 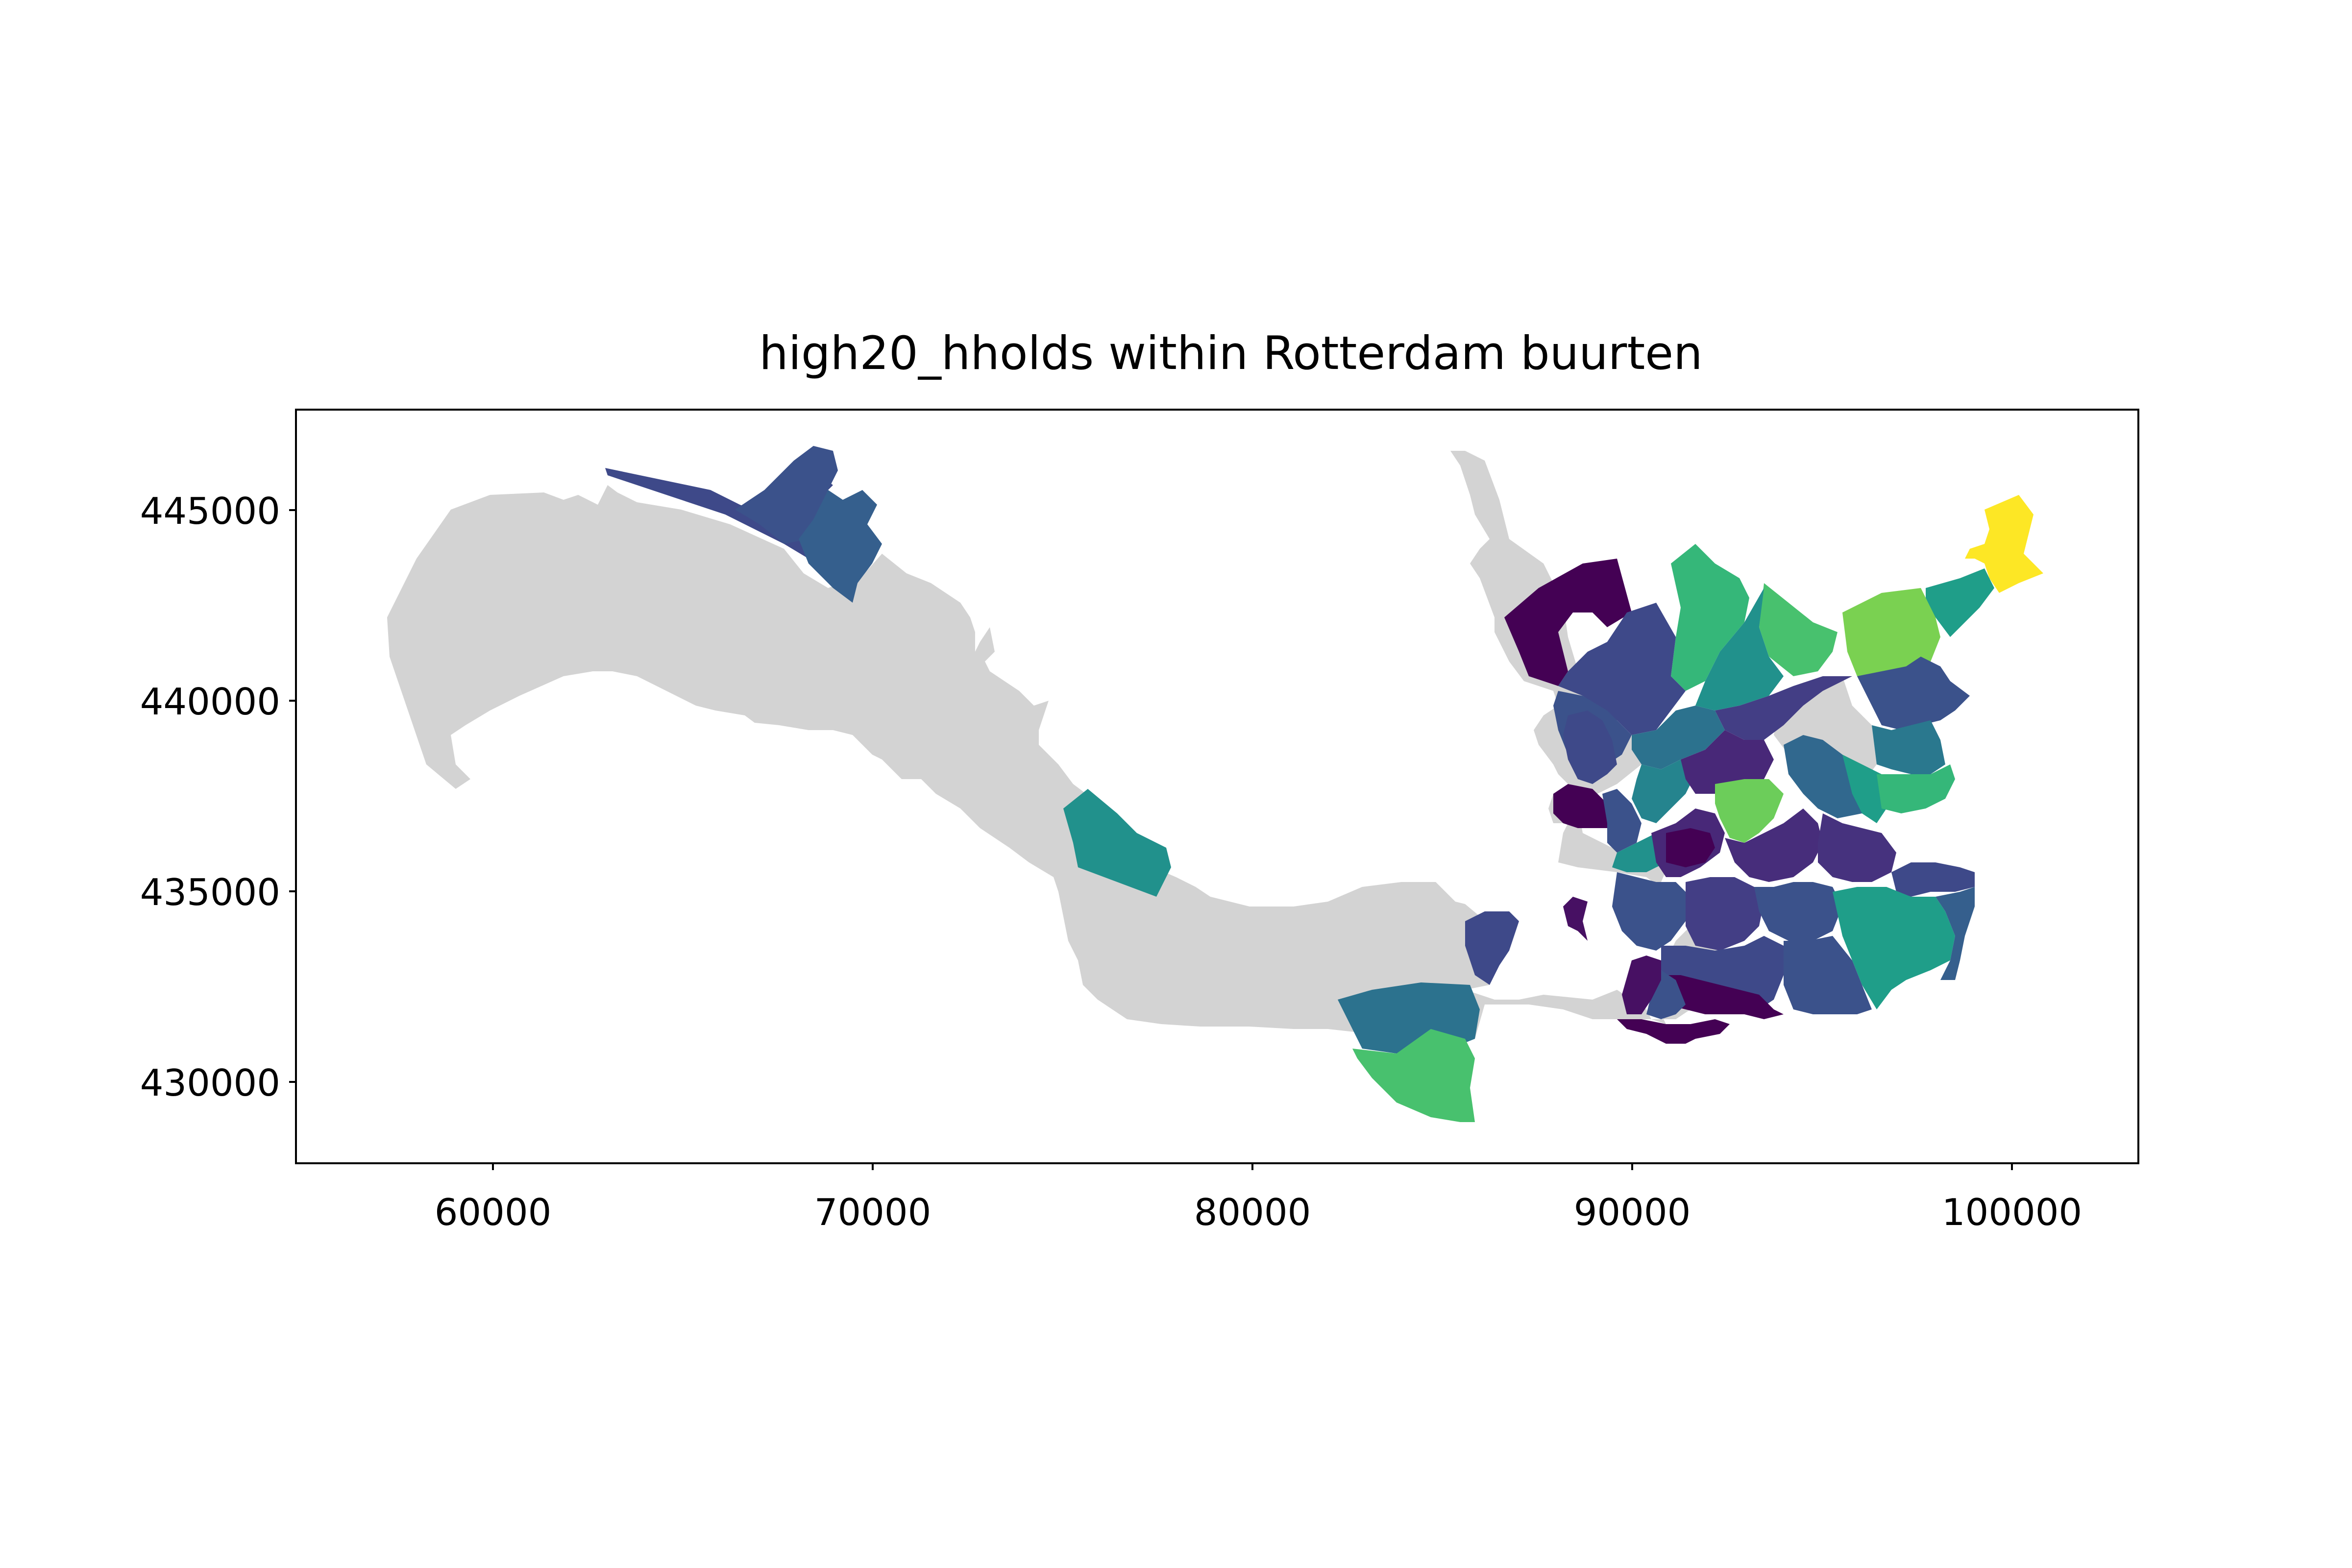 What do you see at coordinates (210, 892) in the screenshot?
I see `y-tick-label: 435000` at bounding box center [210, 892].